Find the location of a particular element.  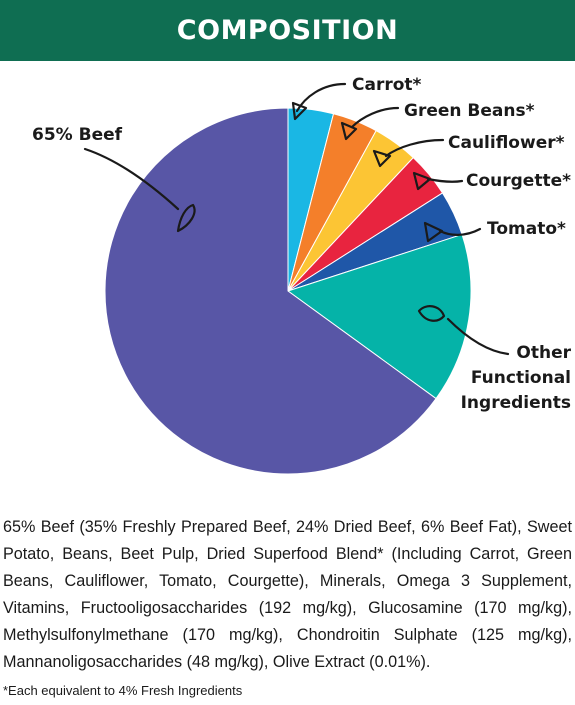

pie-slice-other-functional-ingredients is located at coordinates (379, 316).